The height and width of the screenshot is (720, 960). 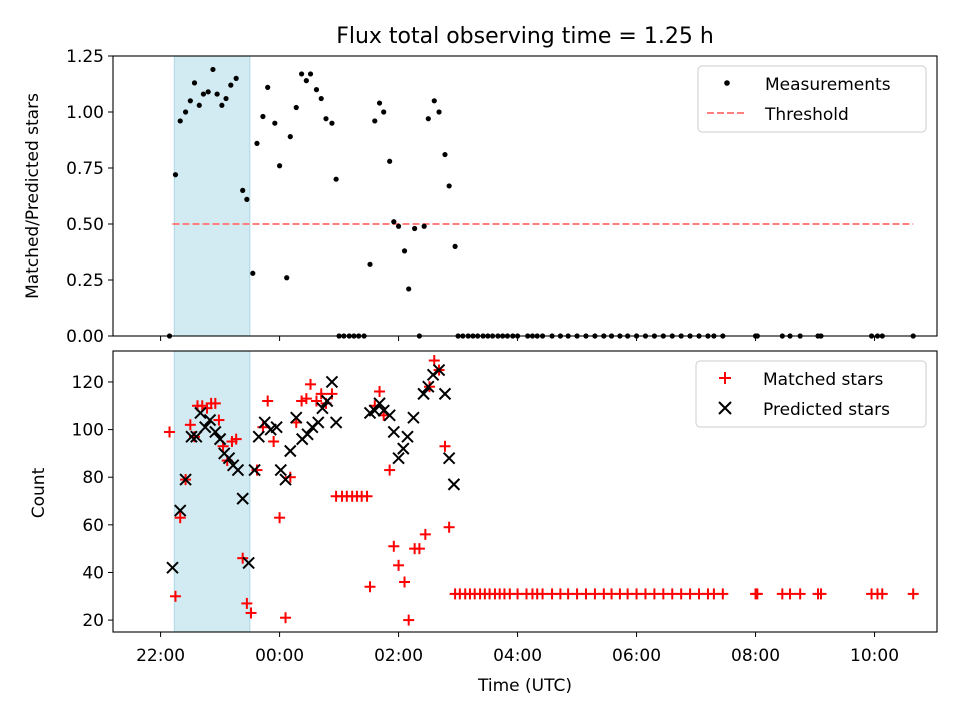 What do you see at coordinates (88, 431) in the screenshot?
I see `bottom-y-tick-label: 100` at bounding box center [88, 431].